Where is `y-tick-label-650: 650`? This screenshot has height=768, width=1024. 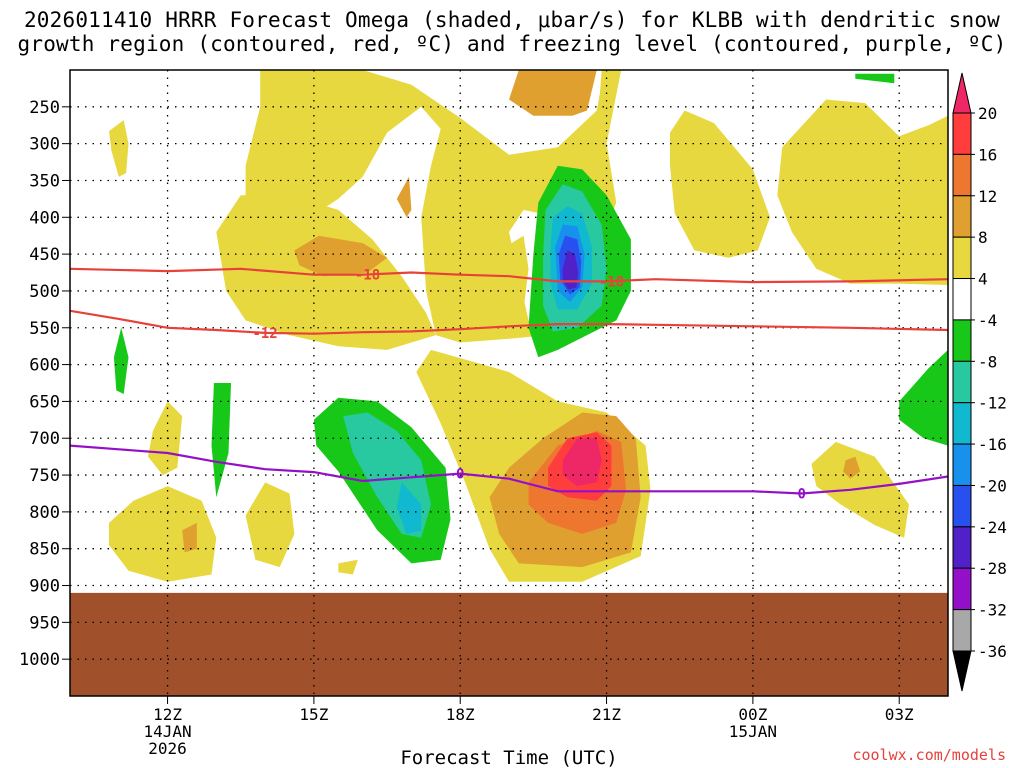 y-tick-label-650: 650 is located at coordinates (44, 402).